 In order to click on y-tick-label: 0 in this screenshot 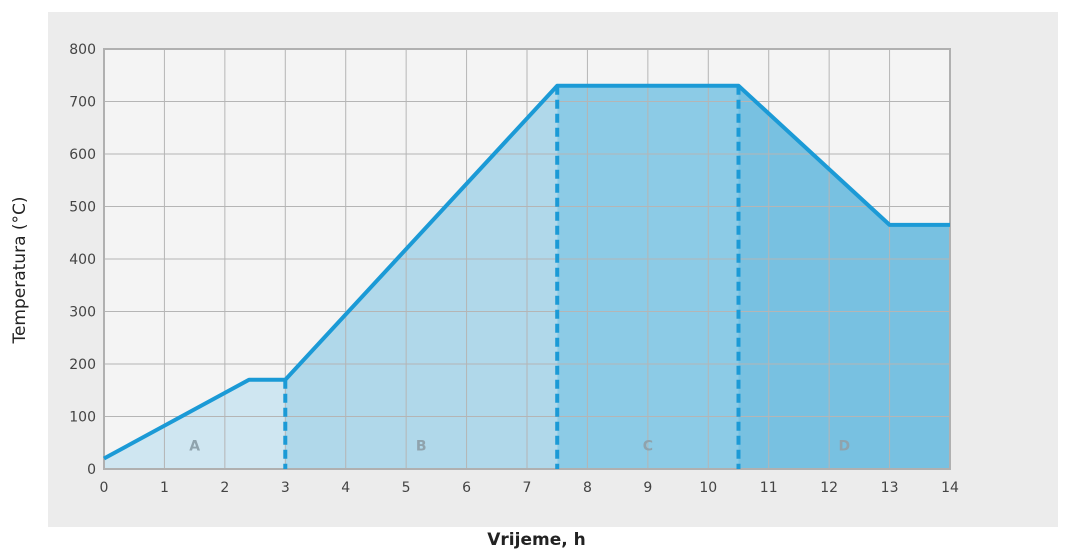, I will do `click(91, 470)`.